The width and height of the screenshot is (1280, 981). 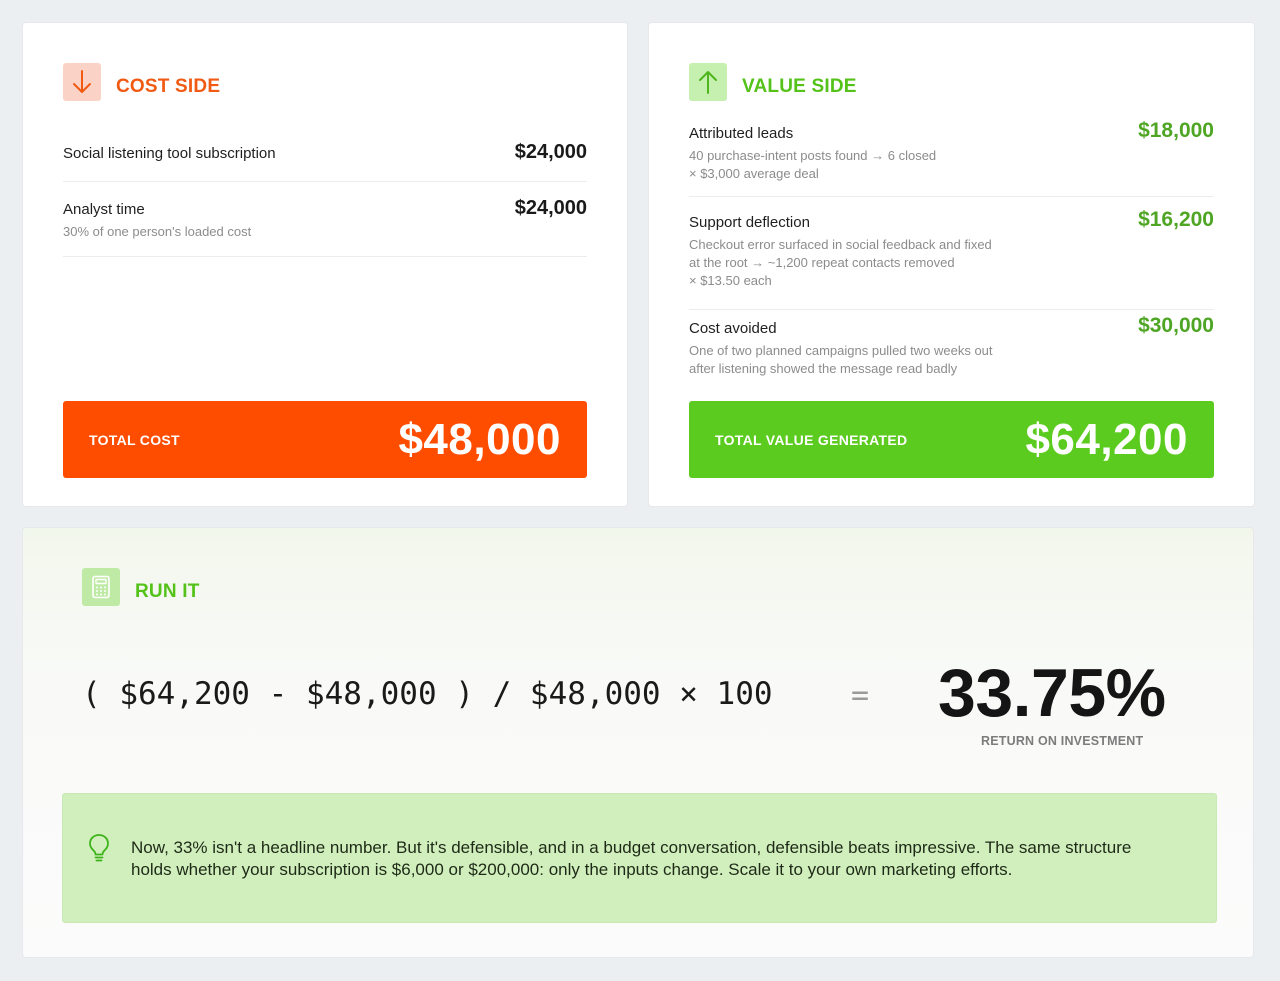 I want to click on cost-item-label: Analyst time, so click(x=104, y=209).